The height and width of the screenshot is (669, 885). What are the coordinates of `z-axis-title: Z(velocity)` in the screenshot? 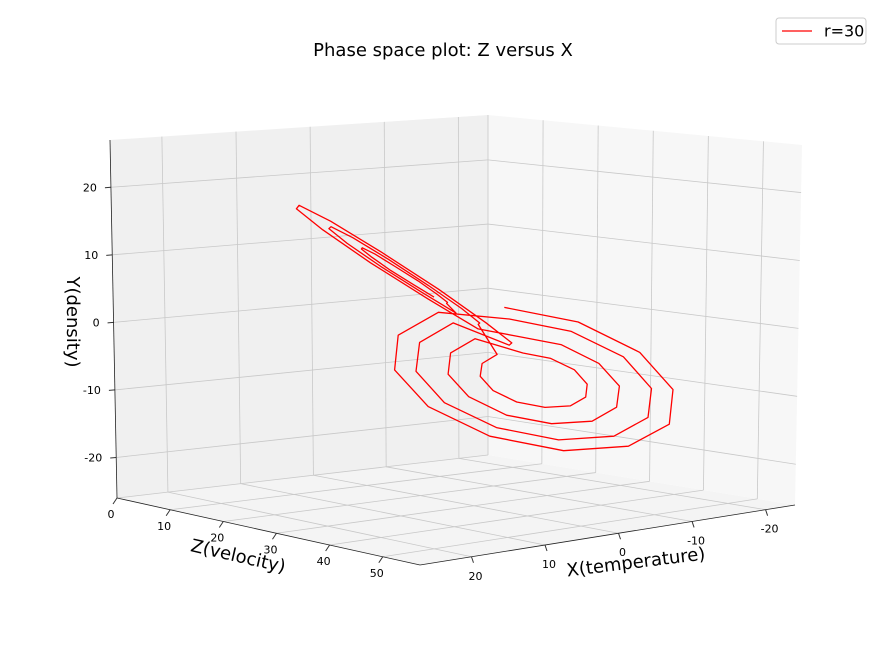 It's located at (238, 556).